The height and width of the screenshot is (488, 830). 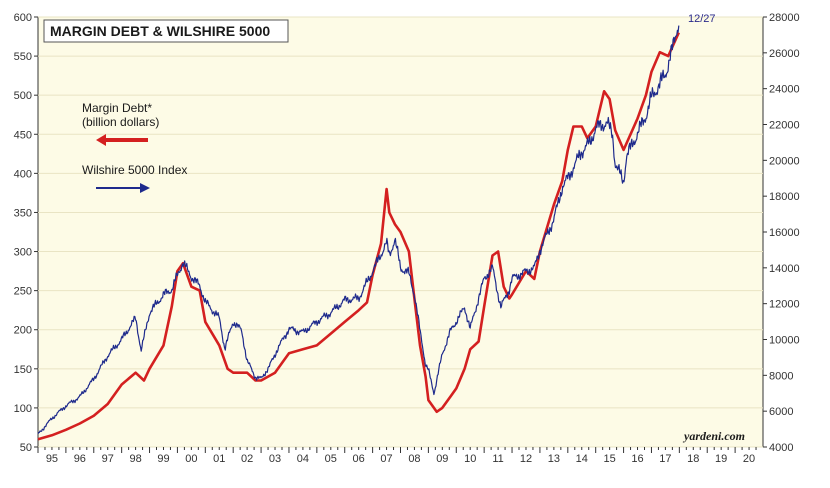 I want to click on right-tick-label: 26000, so click(x=784, y=54).